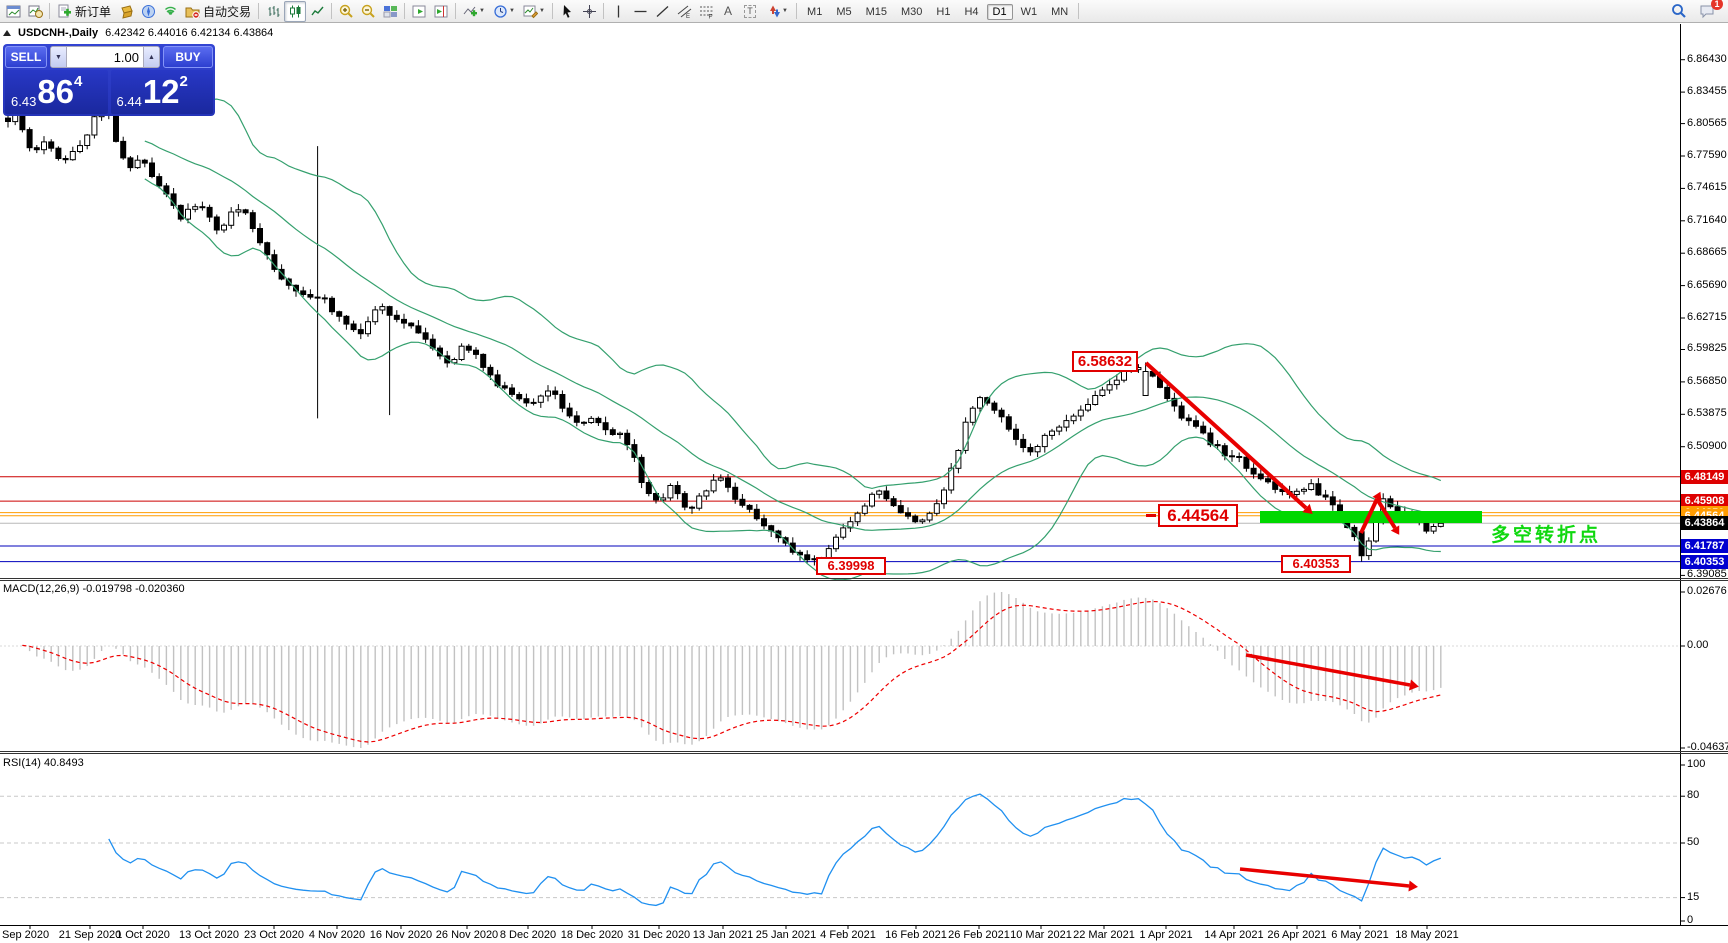 This screenshot has width=1728, height=943. Describe the element at coordinates (1316, 564) in the screenshot. I see `annotation-low-price-2: 6.40353` at that location.